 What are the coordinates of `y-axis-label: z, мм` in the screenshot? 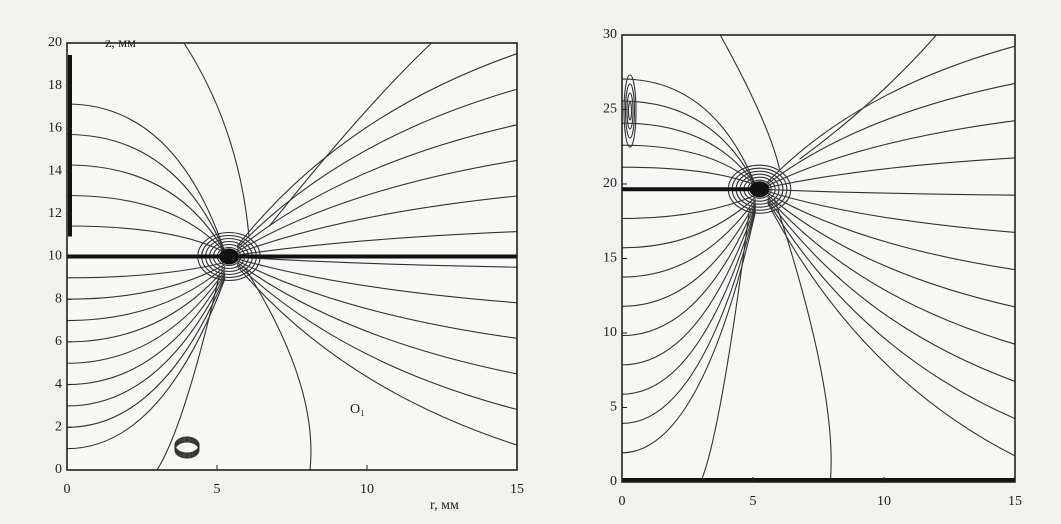 It's located at (120, 43).